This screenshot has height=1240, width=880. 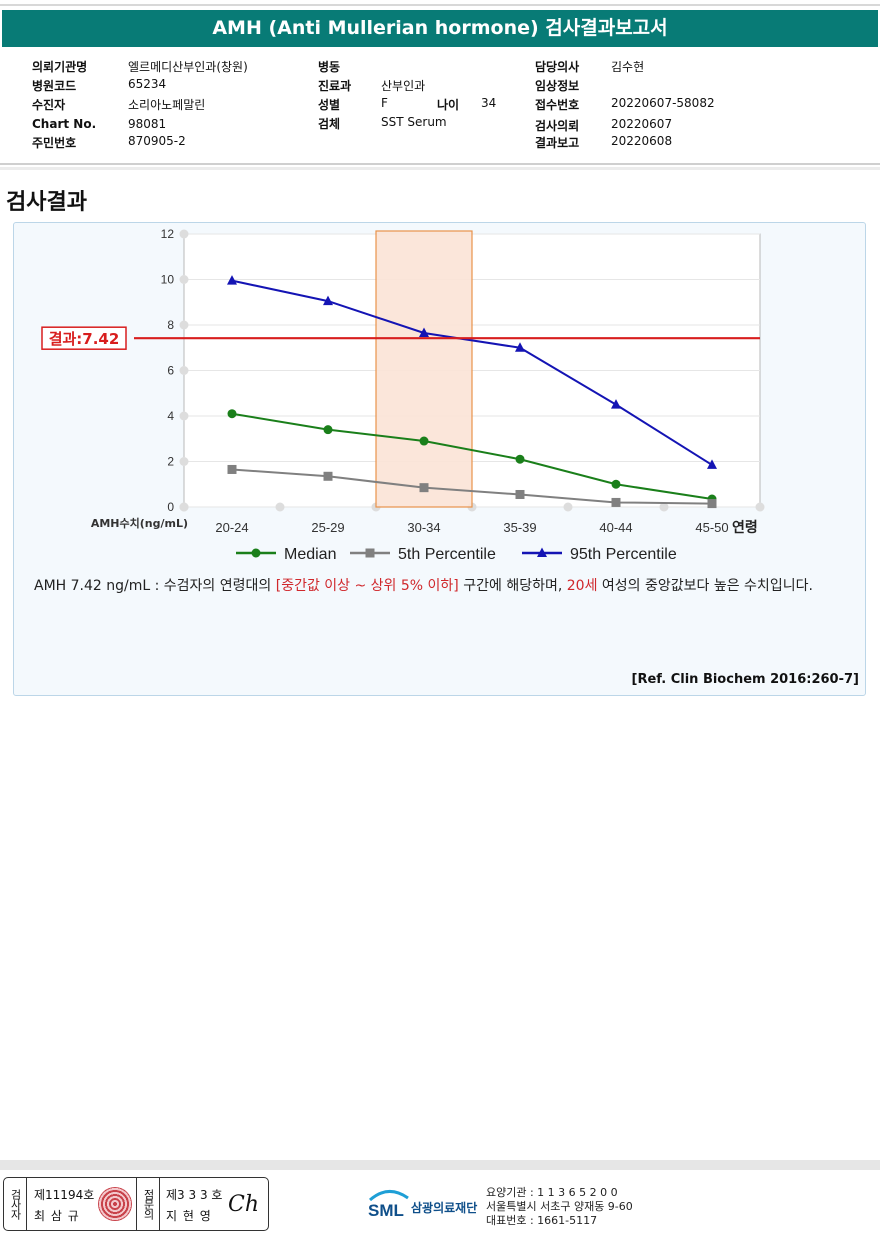 What do you see at coordinates (414, 122) in the screenshot?
I see `value-specimen: SST Serum` at bounding box center [414, 122].